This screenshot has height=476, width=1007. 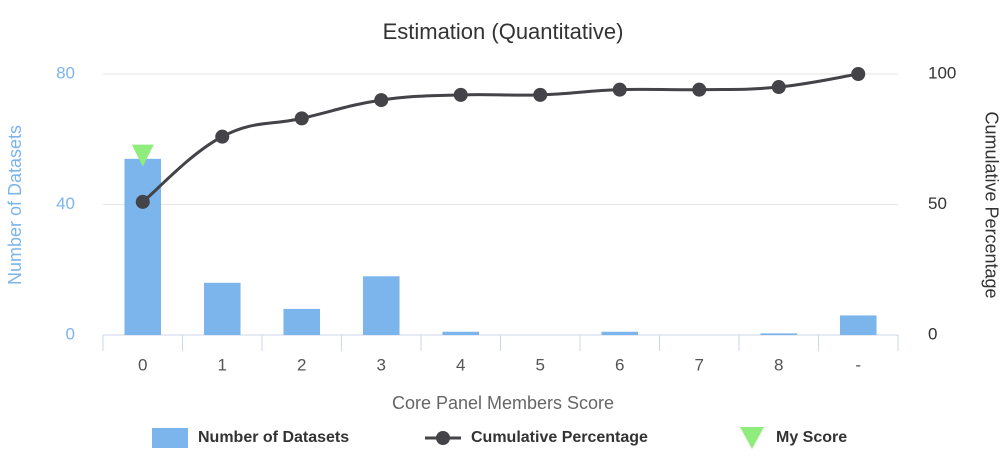 What do you see at coordinates (559, 437) in the screenshot?
I see `legend-label: Cumulative Percentage` at bounding box center [559, 437].